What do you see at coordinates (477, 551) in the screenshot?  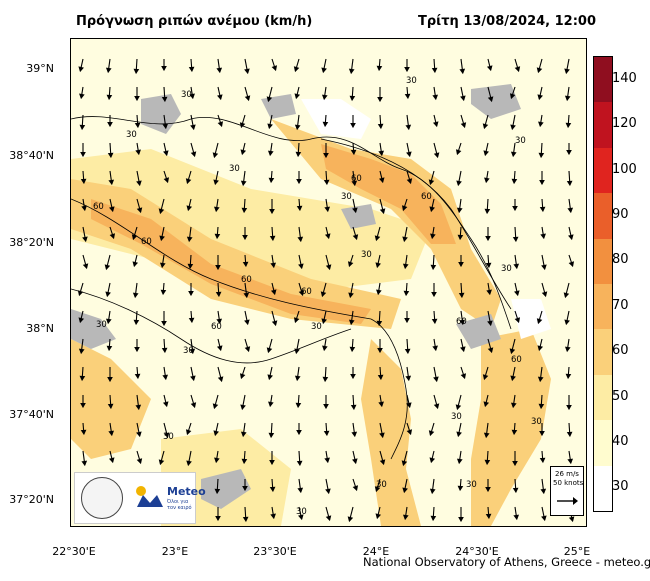 I see `lon-label-24-30e: 24°30'E` at bounding box center [477, 551].